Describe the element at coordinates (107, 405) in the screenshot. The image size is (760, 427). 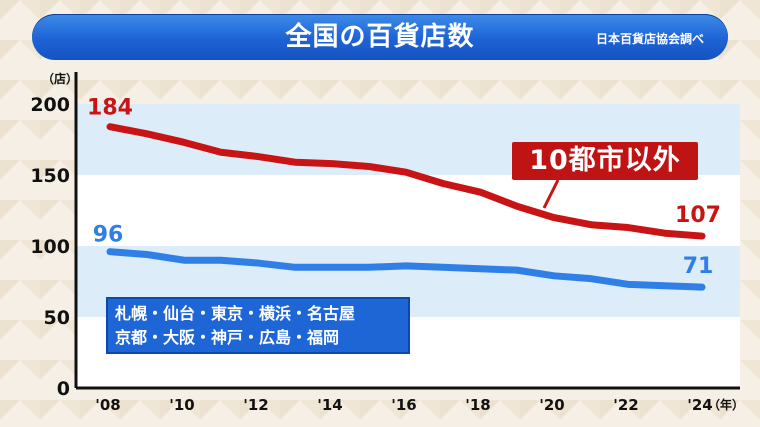
I see `x-tick-label: '08` at that location.